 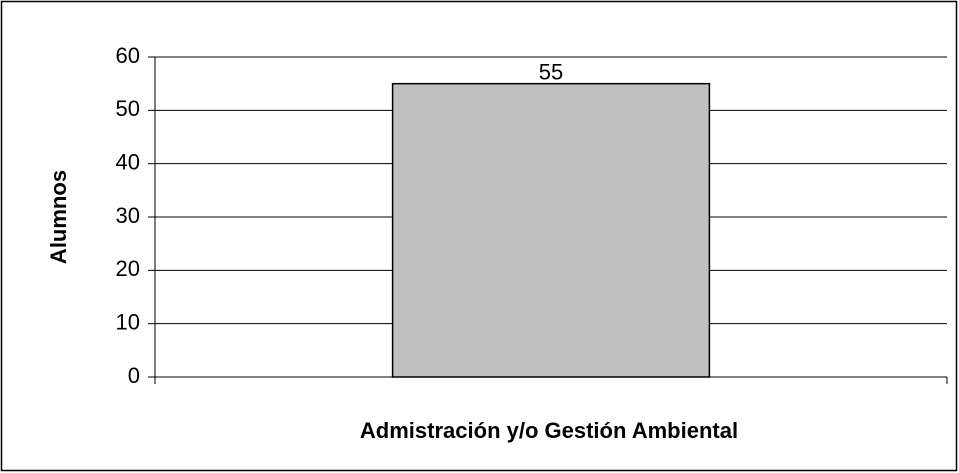 What do you see at coordinates (128, 55) in the screenshot?
I see `y-tick-label: 60` at bounding box center [128, 55].